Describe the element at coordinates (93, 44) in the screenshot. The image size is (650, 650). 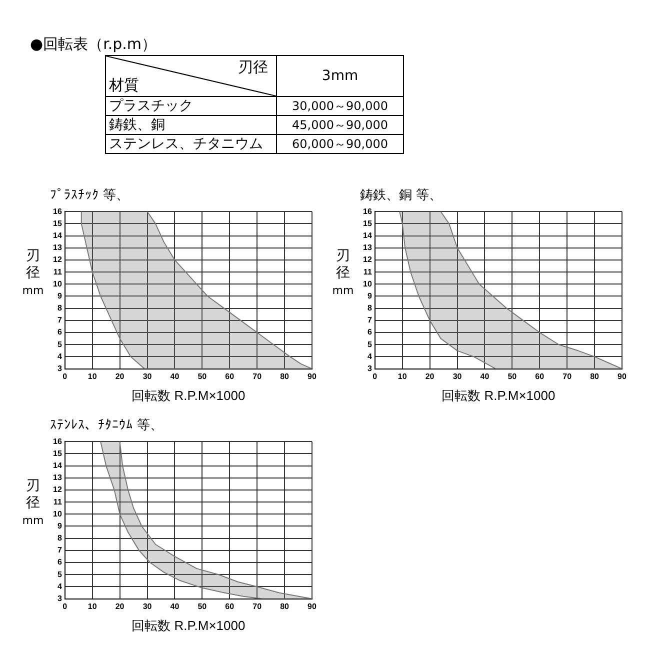
I see `text: ●回転表（r.p.m）` at that location.